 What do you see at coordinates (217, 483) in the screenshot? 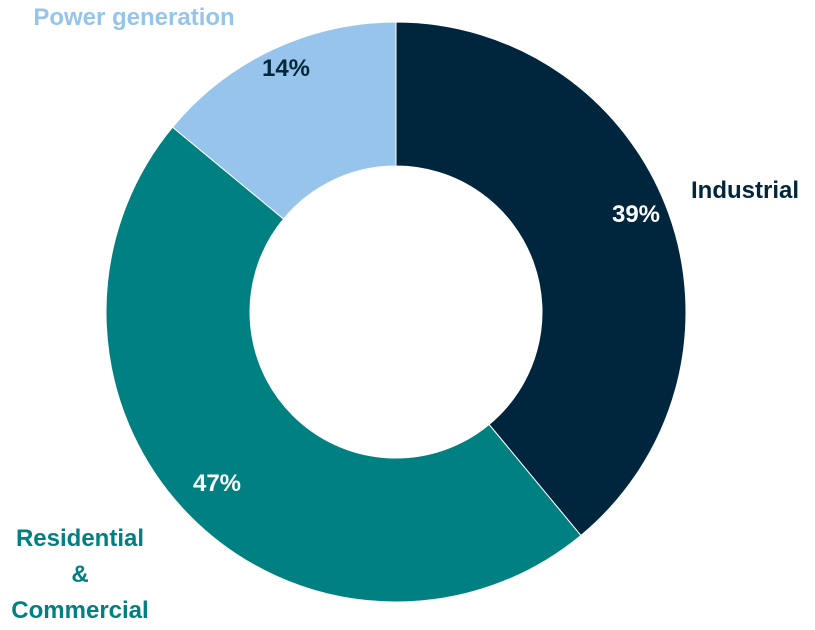
I see `value-label-residential-commercial: 47%` at bounding box center [217, 483].